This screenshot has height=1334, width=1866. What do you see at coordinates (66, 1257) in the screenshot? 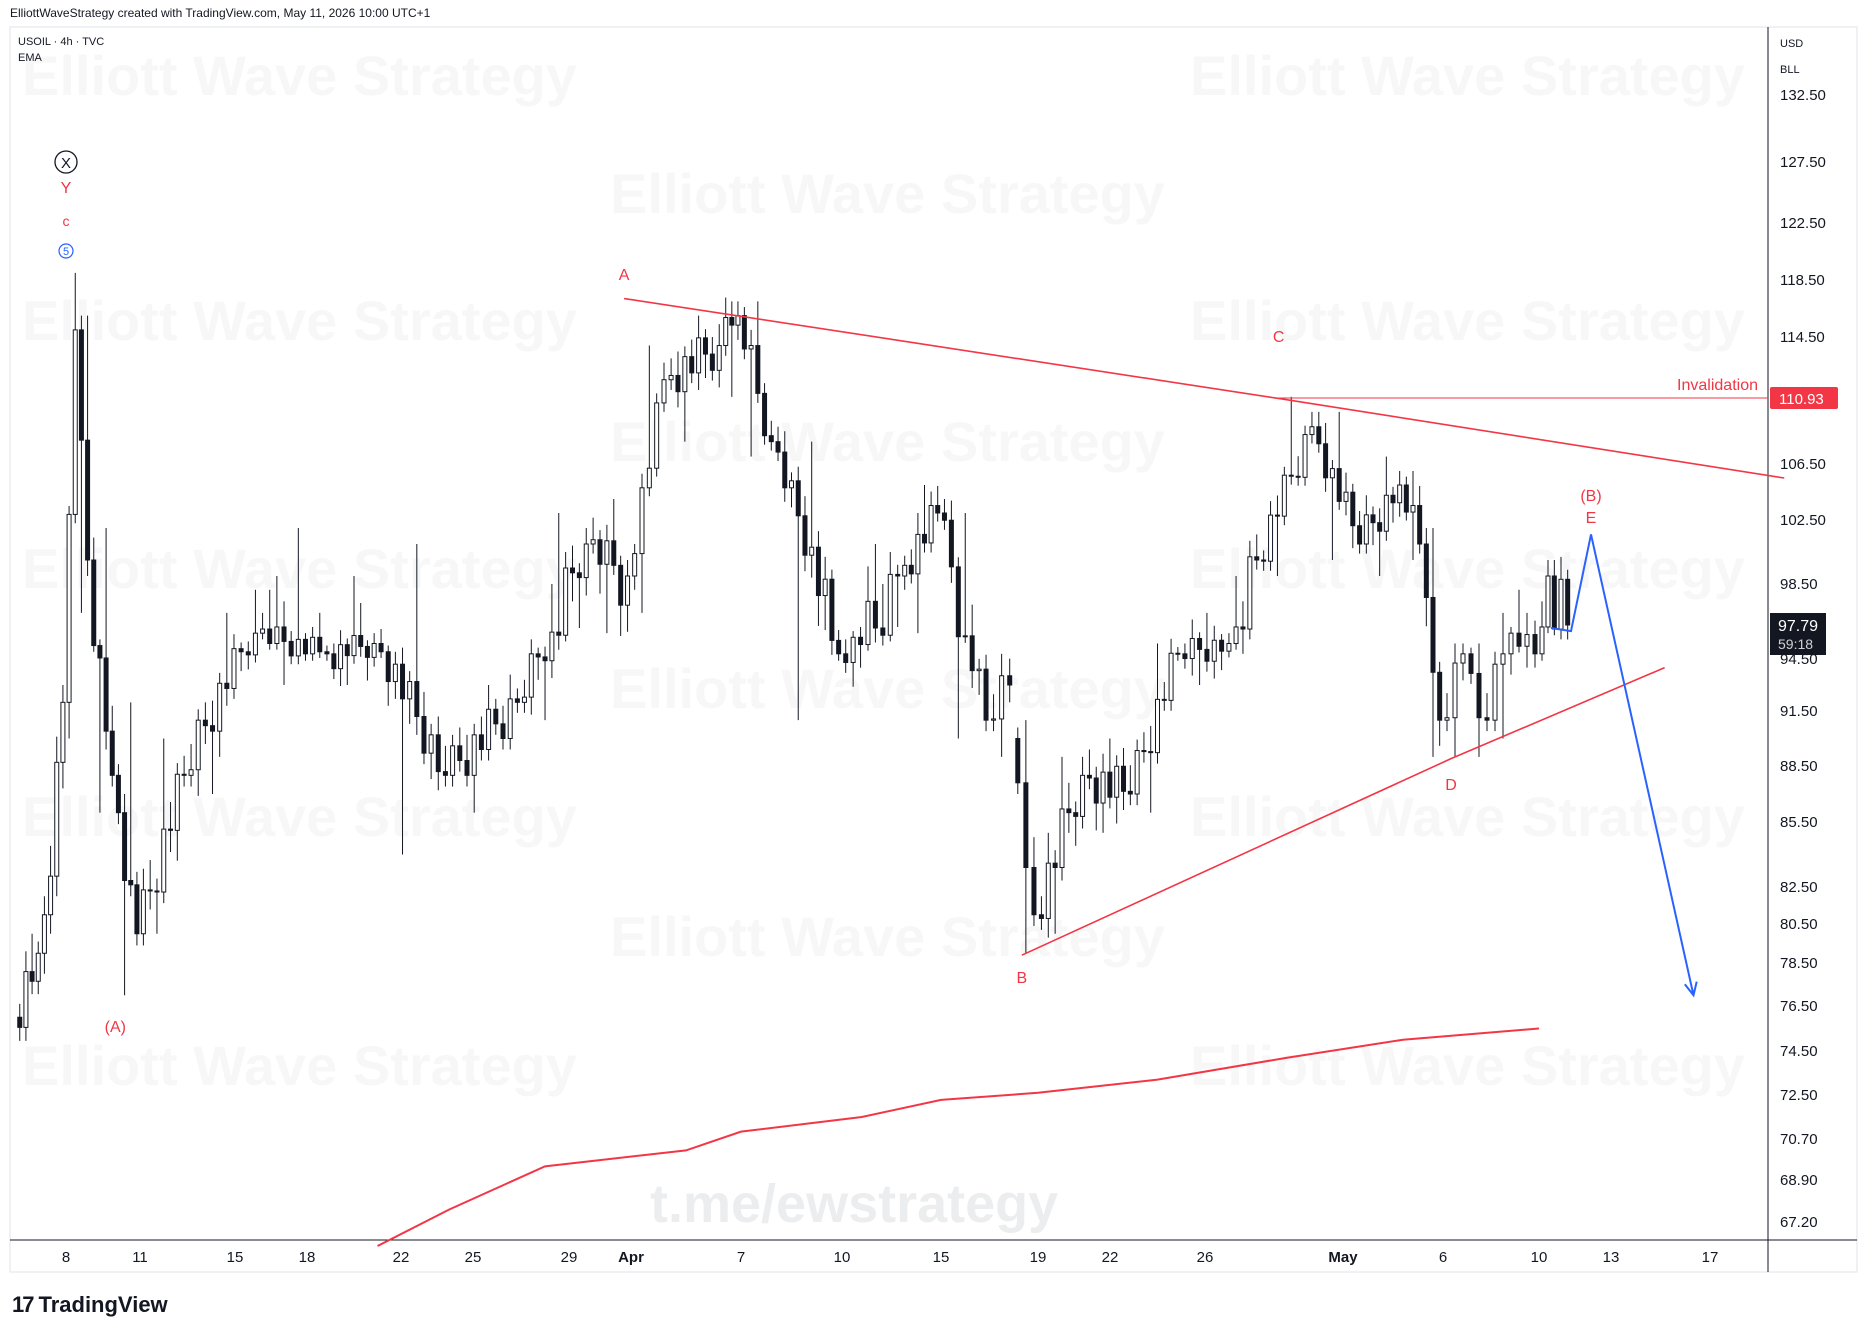
I see `time-tick-label: 8` at bounding box center [66, 1257].